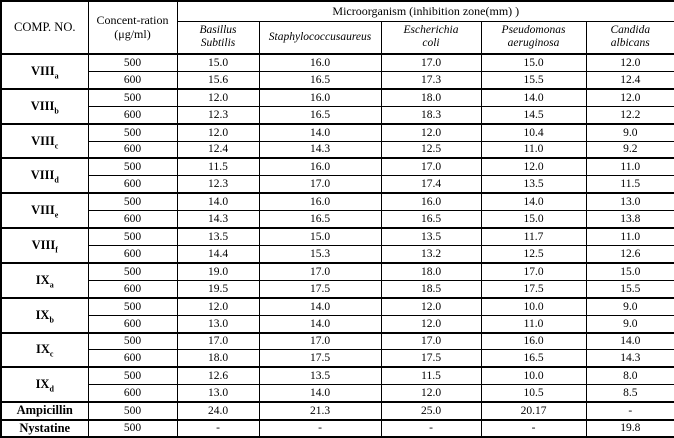  I want to click on table-row: 600 12.3 16.5 18.3 14.5 12.2, so click(337, 115).